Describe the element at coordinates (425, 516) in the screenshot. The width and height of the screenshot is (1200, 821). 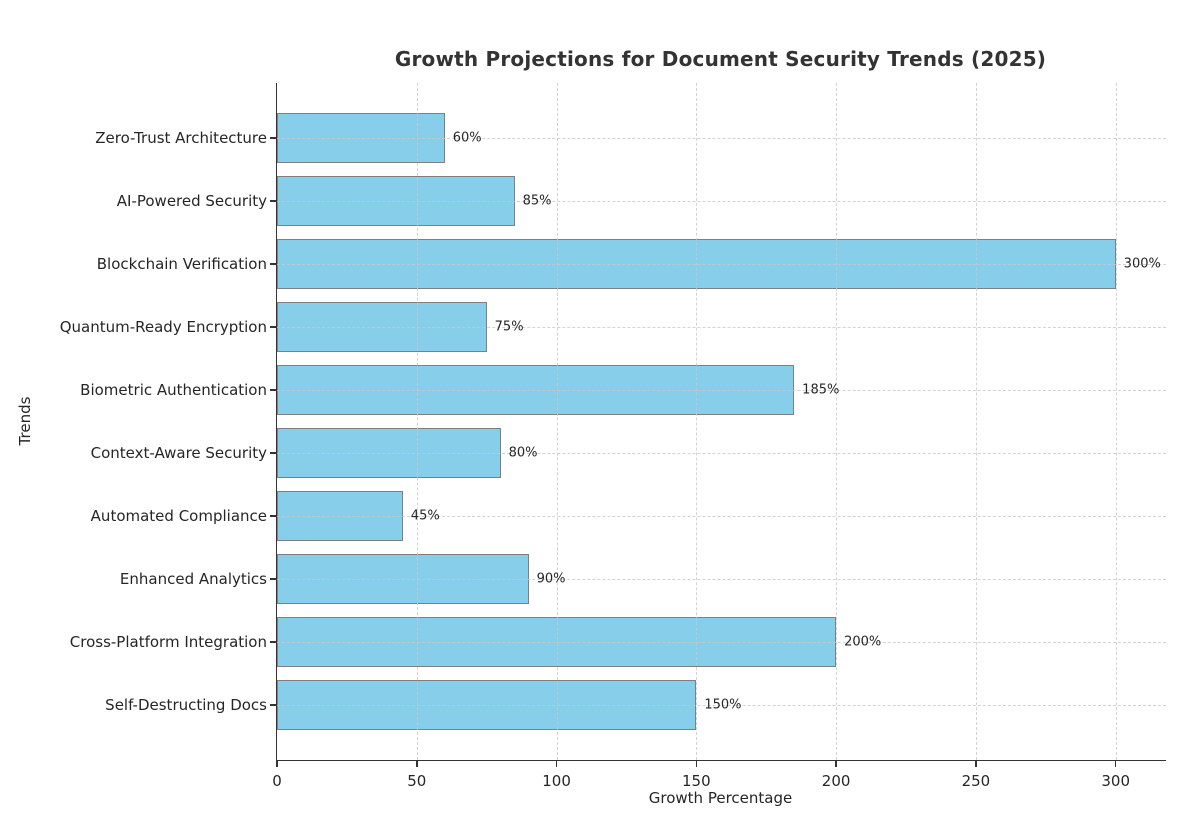
I see `bar-value-label: 45%` at that location.